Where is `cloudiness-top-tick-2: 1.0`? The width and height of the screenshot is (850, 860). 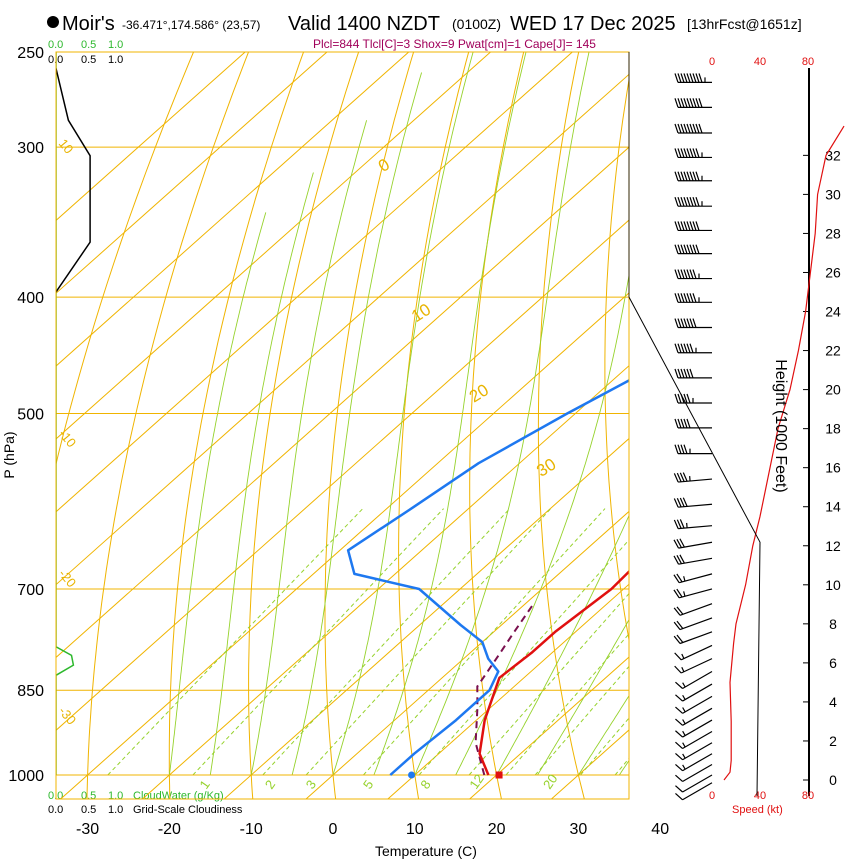 cloudiness-top-tick-2: 1.0 is located at coordinates (115, 60).